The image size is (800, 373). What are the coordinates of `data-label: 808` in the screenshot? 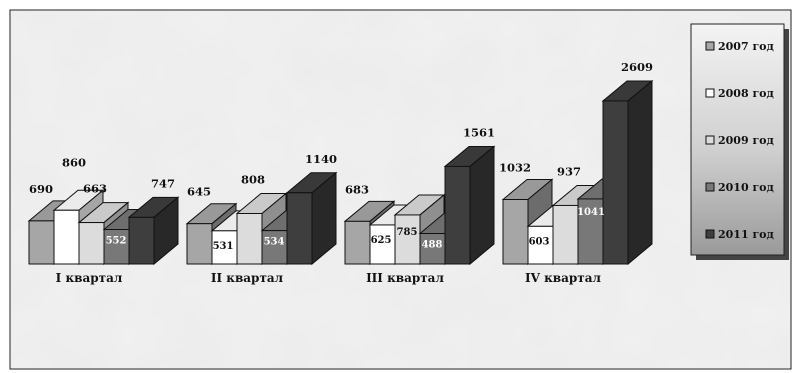 It's located at (253, 180).